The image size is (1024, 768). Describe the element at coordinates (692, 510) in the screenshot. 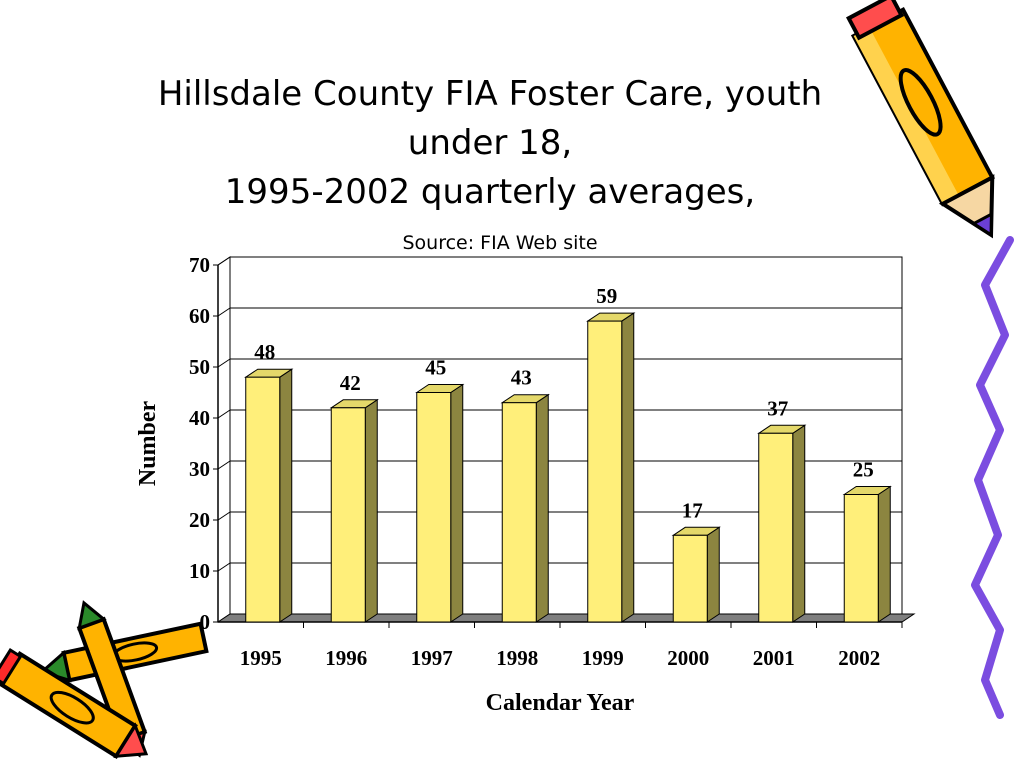

I see `data-label: 17` at that location.